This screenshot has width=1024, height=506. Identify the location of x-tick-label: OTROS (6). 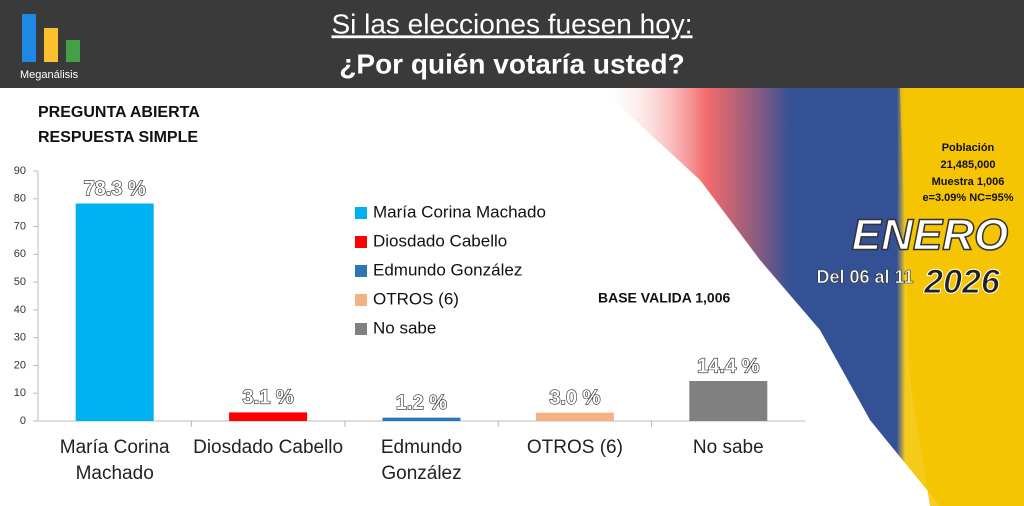
(574, 447).